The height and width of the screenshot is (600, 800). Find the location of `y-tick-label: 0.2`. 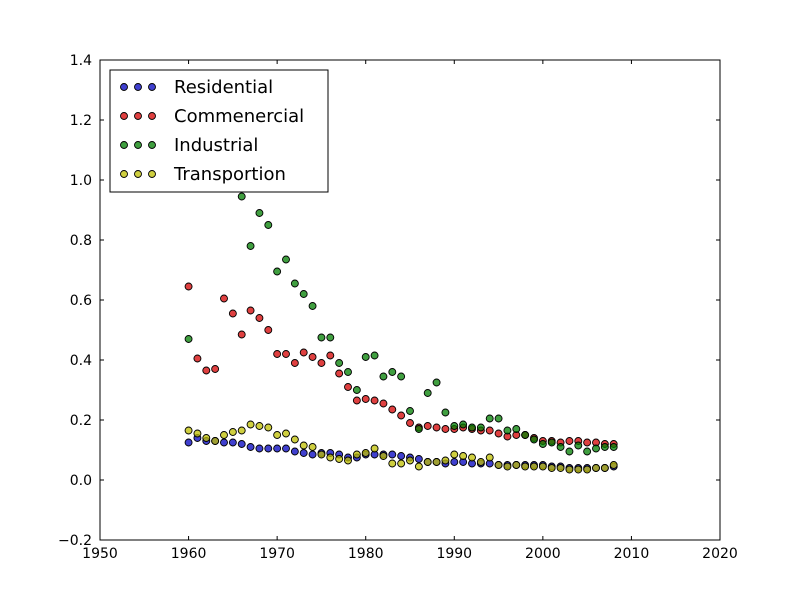

y-tick-label: 0.2 is located at coordinates (81, 421).